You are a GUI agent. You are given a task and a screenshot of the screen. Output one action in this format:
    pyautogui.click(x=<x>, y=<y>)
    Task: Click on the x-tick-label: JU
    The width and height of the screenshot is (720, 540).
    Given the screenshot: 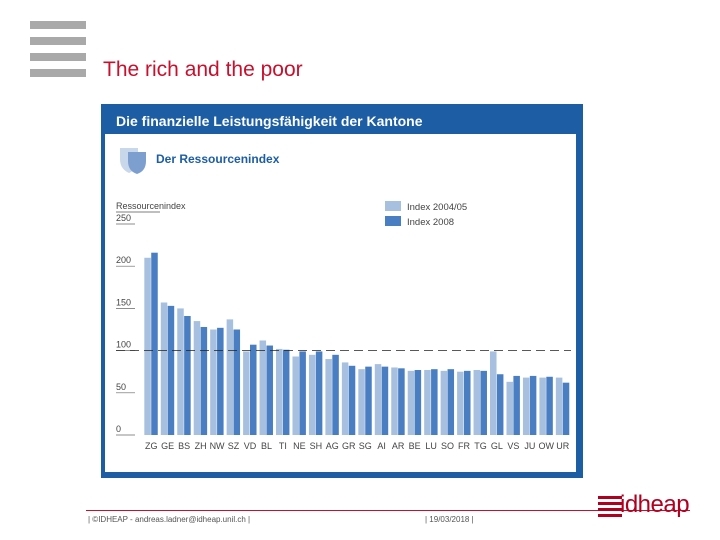 What is the action you would take?
    pyautogui.click(x=529, y=446)
    